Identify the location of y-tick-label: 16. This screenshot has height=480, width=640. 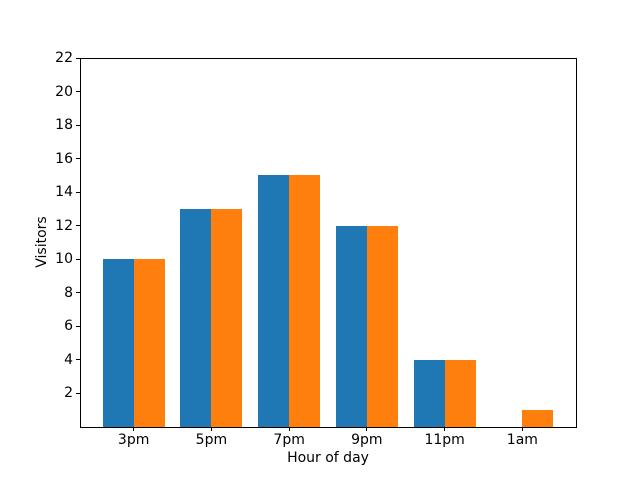
(64, 158).